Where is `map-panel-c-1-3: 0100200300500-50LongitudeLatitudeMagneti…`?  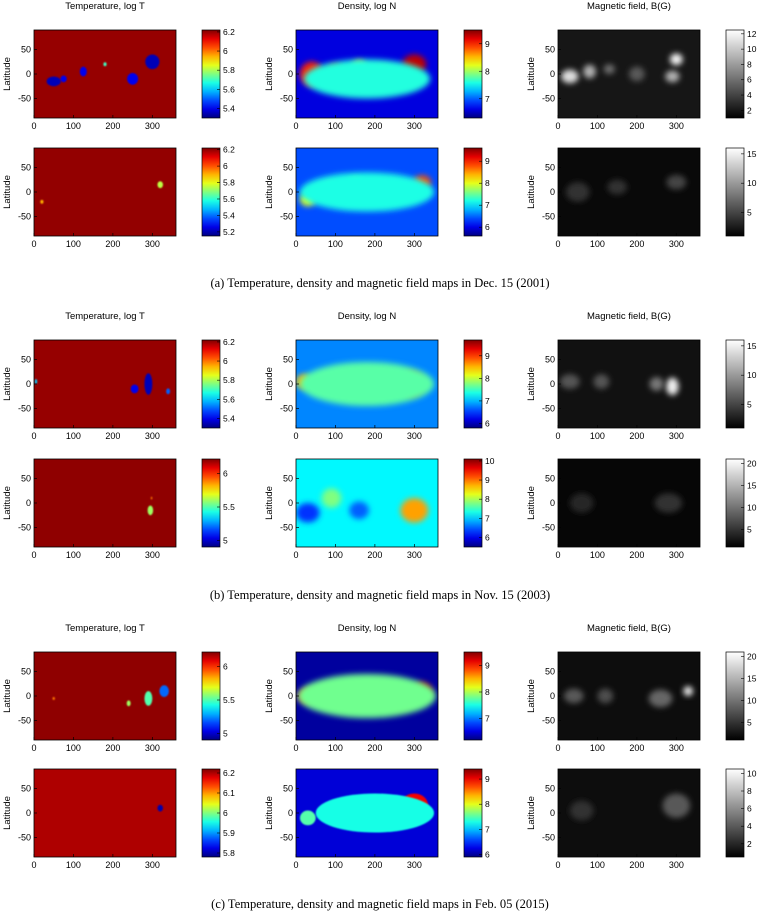
map-panel-c-1-3: 0100200300500-50LongitudeLatitudeMagneti… is located at coordinates (641, 687).